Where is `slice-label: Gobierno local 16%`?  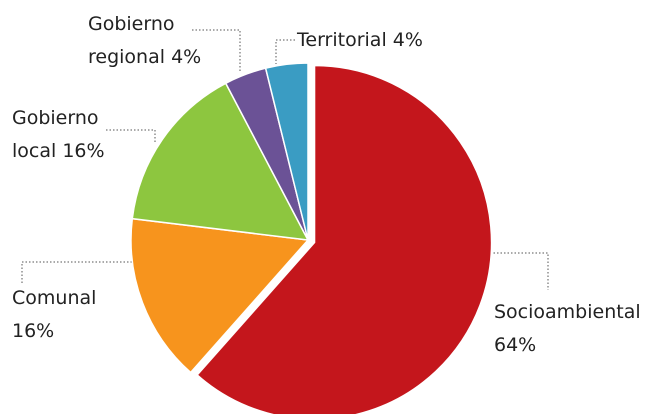
slice-label: Gobierno local 16% is located at coordinates (68, 135).